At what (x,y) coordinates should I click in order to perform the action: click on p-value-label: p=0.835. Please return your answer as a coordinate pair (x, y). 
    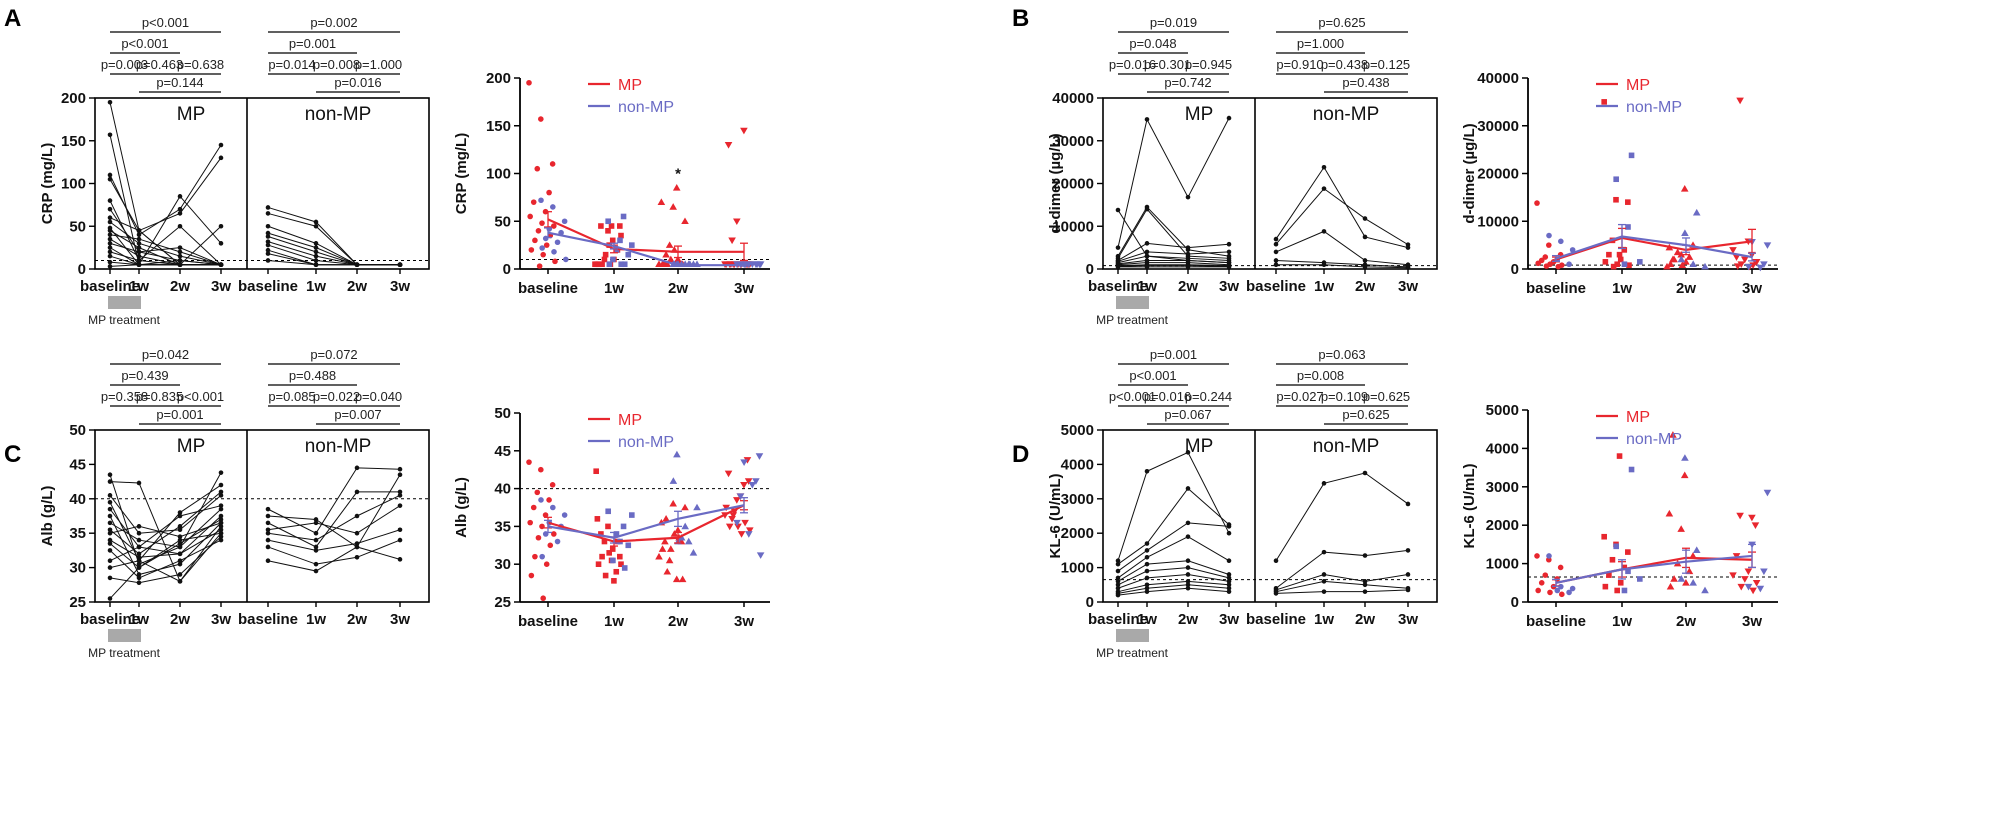
    Looking at the image, I should click on (159, 396).